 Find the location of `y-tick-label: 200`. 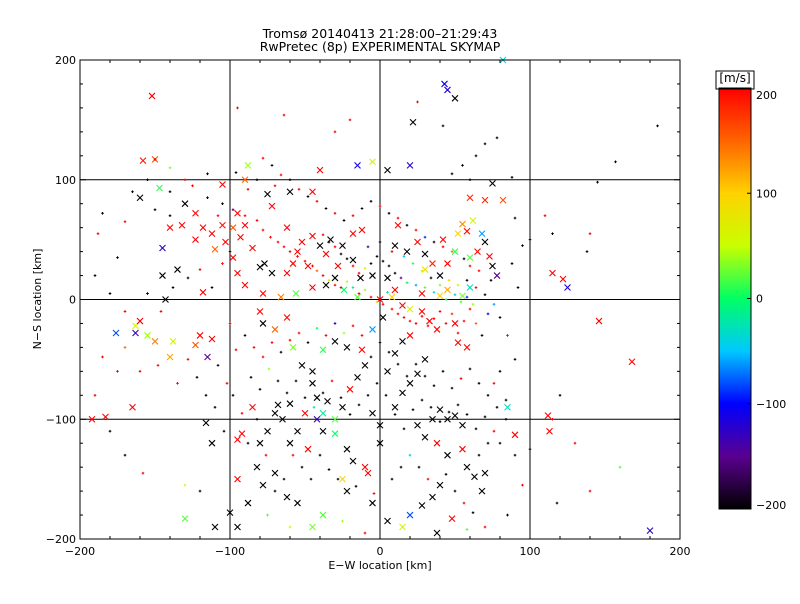

y-tick-label: 200 is located at coordinates (65, 60).